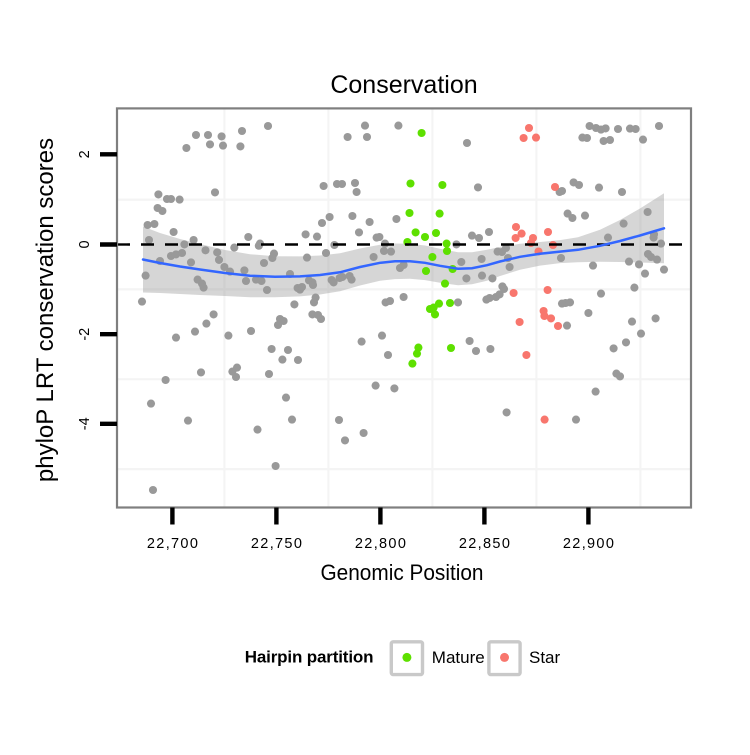 This screenshot has height=755, width=750. What do you see at coordinates (588, 544) in the screenshot?
I see `svg-text: 22,900` at bounding box center [588, 544].